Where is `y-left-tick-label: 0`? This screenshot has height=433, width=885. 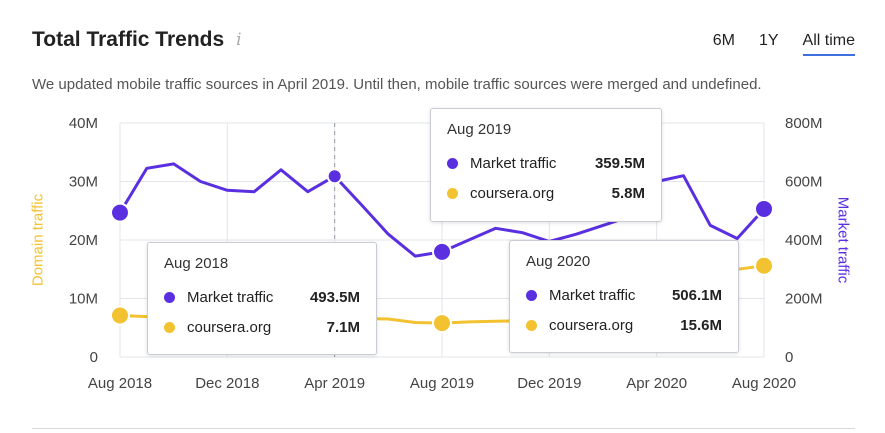 y-left-tick-label: 0 is located at coordinates (94, 357).